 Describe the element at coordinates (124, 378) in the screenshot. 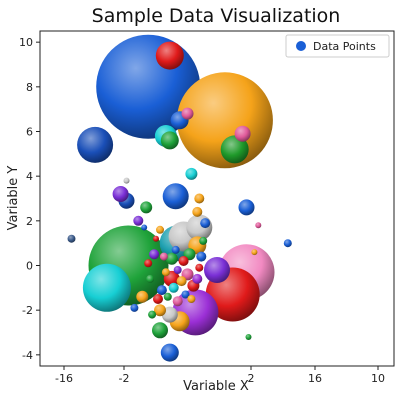

I see `x-tick-label: -2` at that location.